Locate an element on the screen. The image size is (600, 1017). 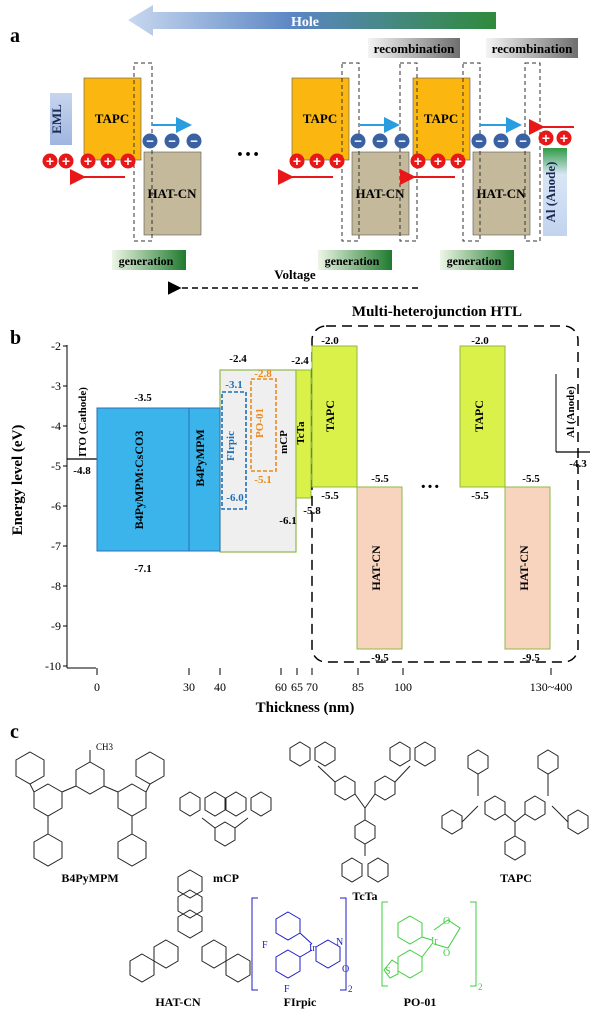
anode-label: Al (Anode) is located at coordinates (550, 191).